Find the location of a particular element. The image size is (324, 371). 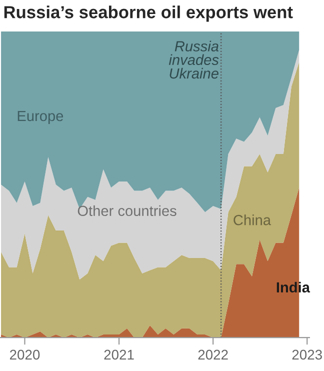

chart-title: Russia’s seaborne oil exports went is located at coordinates (148, 14).